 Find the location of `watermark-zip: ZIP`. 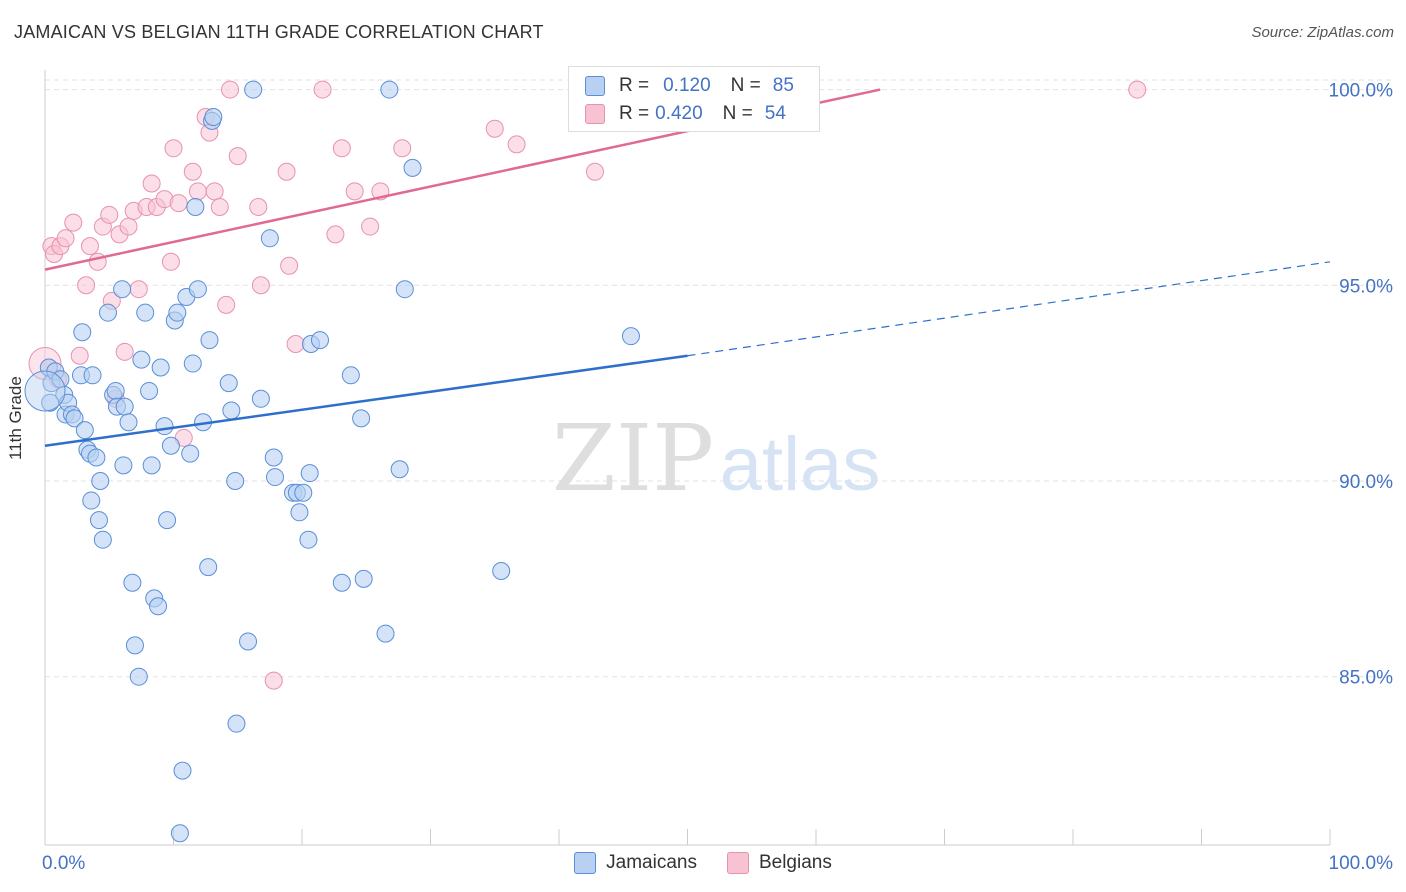

watermark-zip: ZIP is located at coordinates (633, 458).